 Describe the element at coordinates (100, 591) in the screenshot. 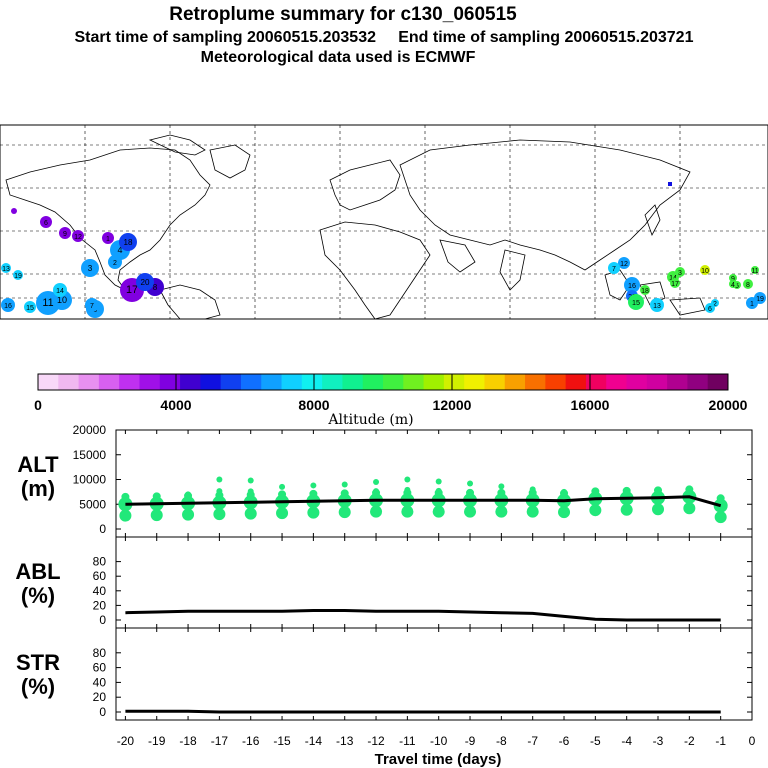

I see `y-tick-label: 40` at that location.